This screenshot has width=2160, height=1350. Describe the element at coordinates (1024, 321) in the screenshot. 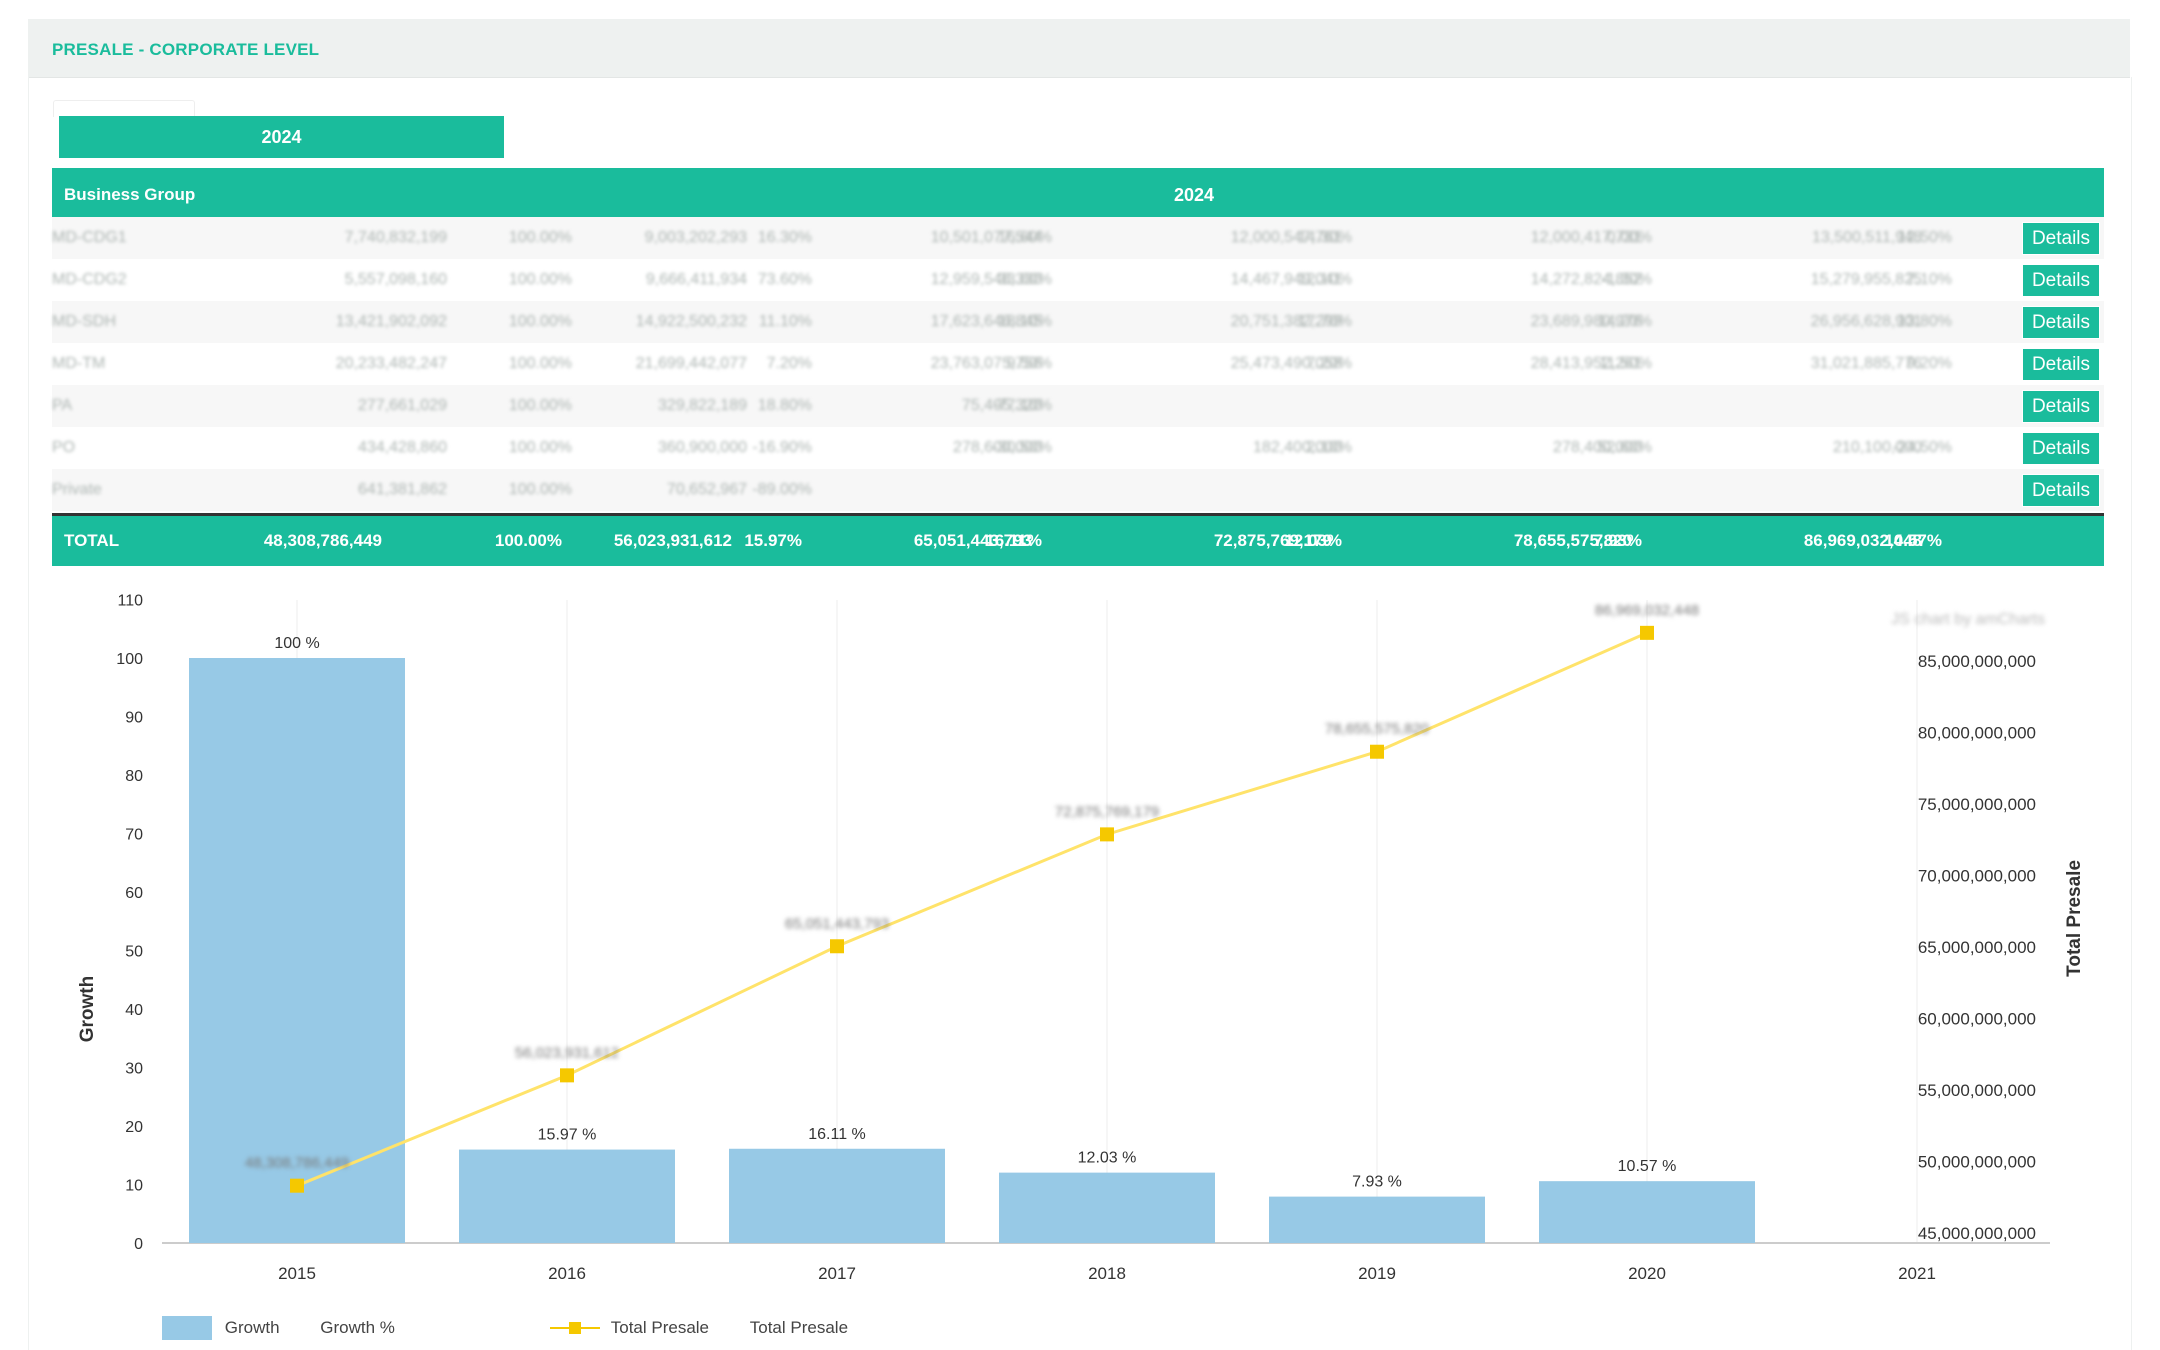

I see `row-cell: 18.10%` at that location.